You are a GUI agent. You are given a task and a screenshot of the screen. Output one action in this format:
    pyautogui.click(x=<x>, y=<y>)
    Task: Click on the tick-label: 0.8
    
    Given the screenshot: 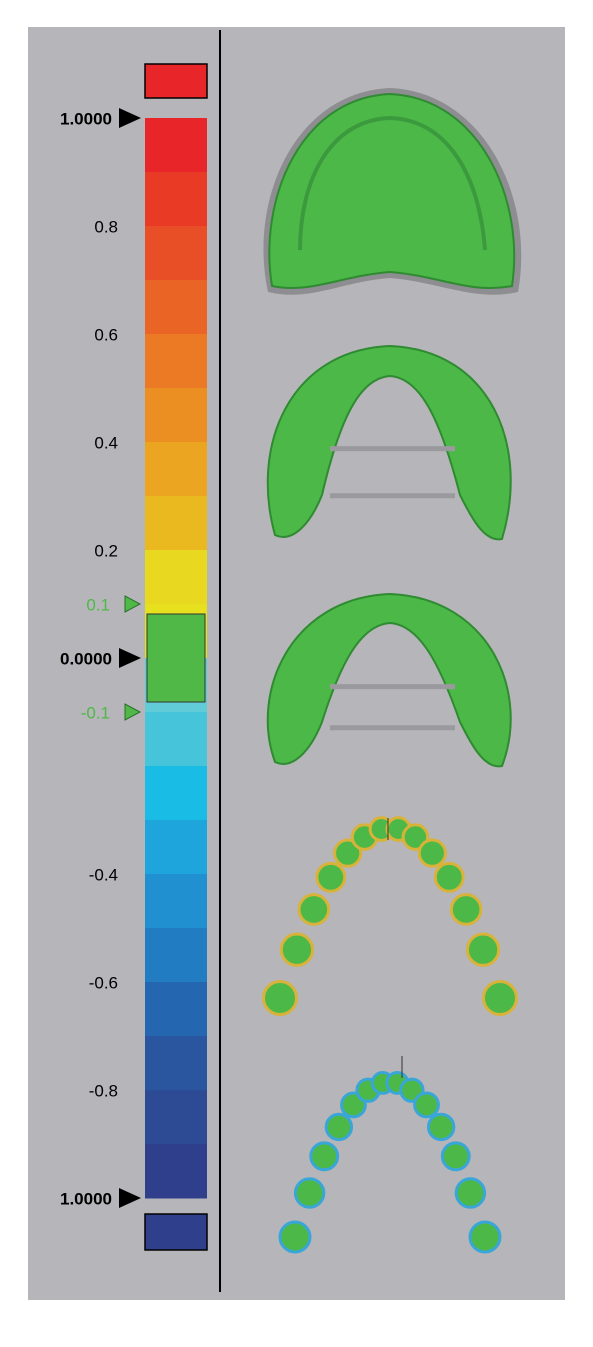 What is the action you would take?
    pyautogui.click(x=106, y=226)
    